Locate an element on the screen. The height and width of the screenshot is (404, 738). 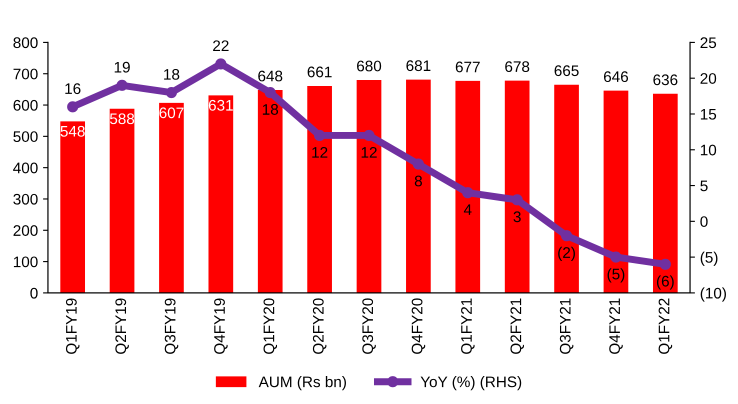
x-tick-label: Q1FY21 is located at coordinates (468, 326).